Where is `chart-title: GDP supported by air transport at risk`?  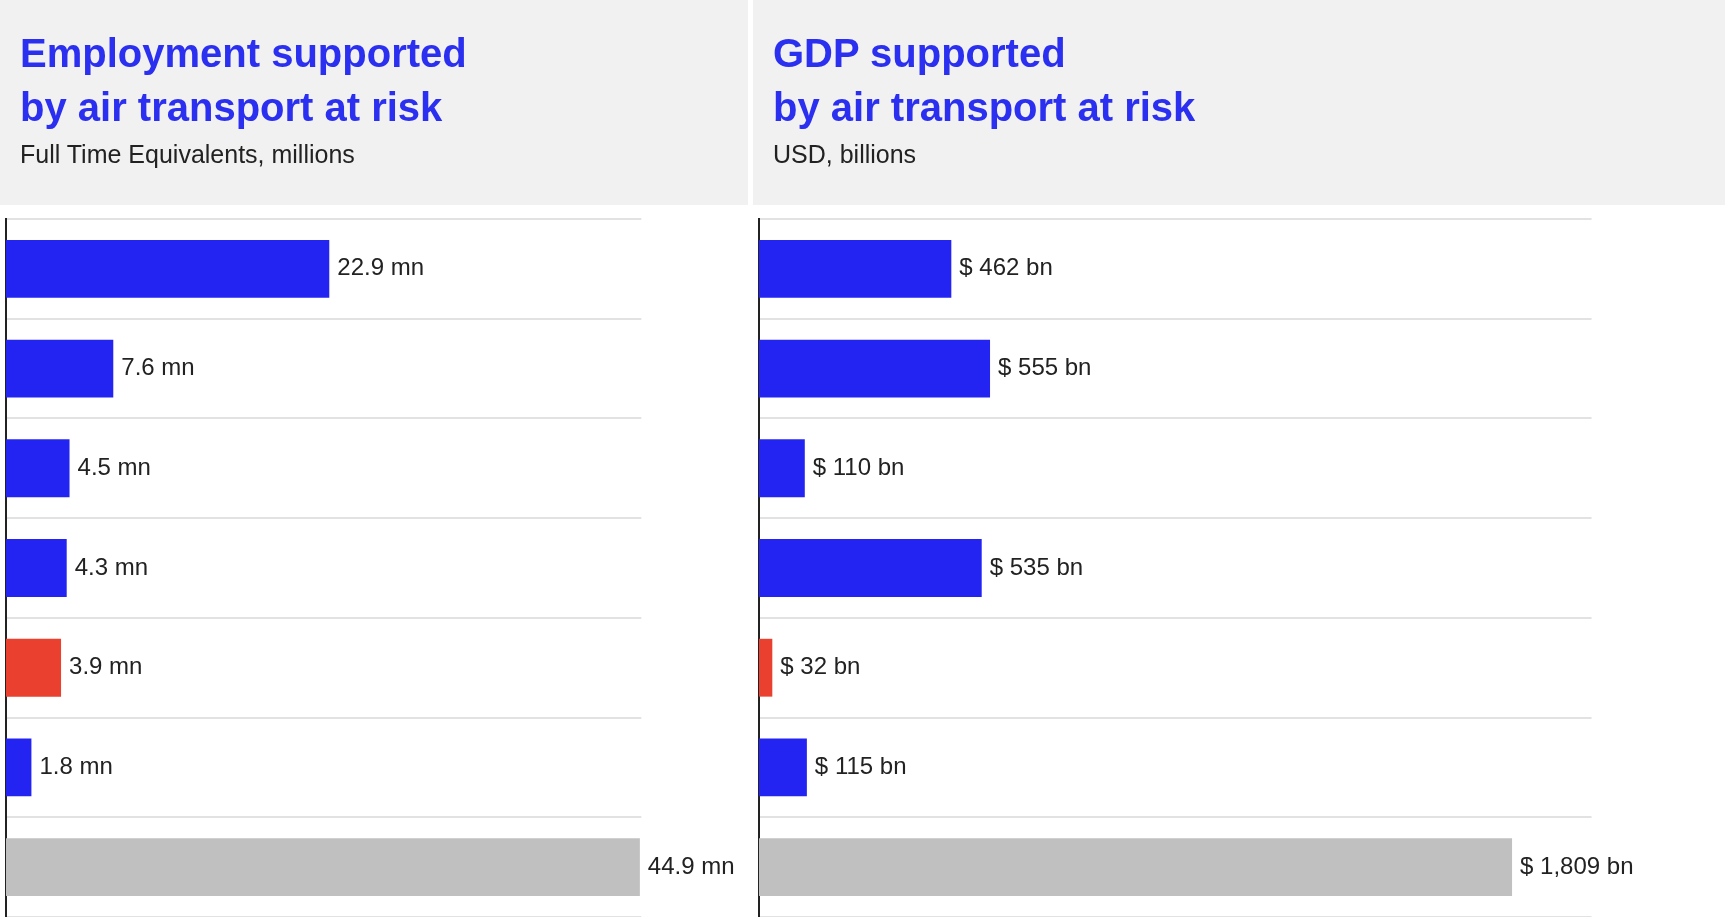 chart-title: GDP supported by air transport at risk is located at coordinates (985, 80).